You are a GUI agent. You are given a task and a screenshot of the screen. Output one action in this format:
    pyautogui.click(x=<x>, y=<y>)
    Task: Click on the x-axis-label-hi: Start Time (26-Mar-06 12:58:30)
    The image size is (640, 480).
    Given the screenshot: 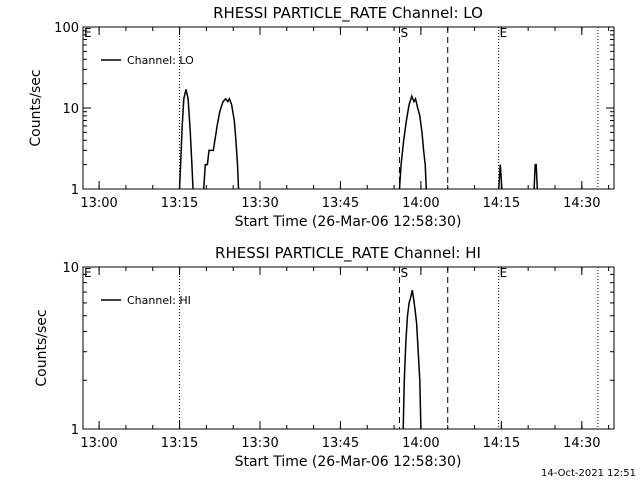 What is the action you would take?
    pyautogui.click(x=348, y=462)
    